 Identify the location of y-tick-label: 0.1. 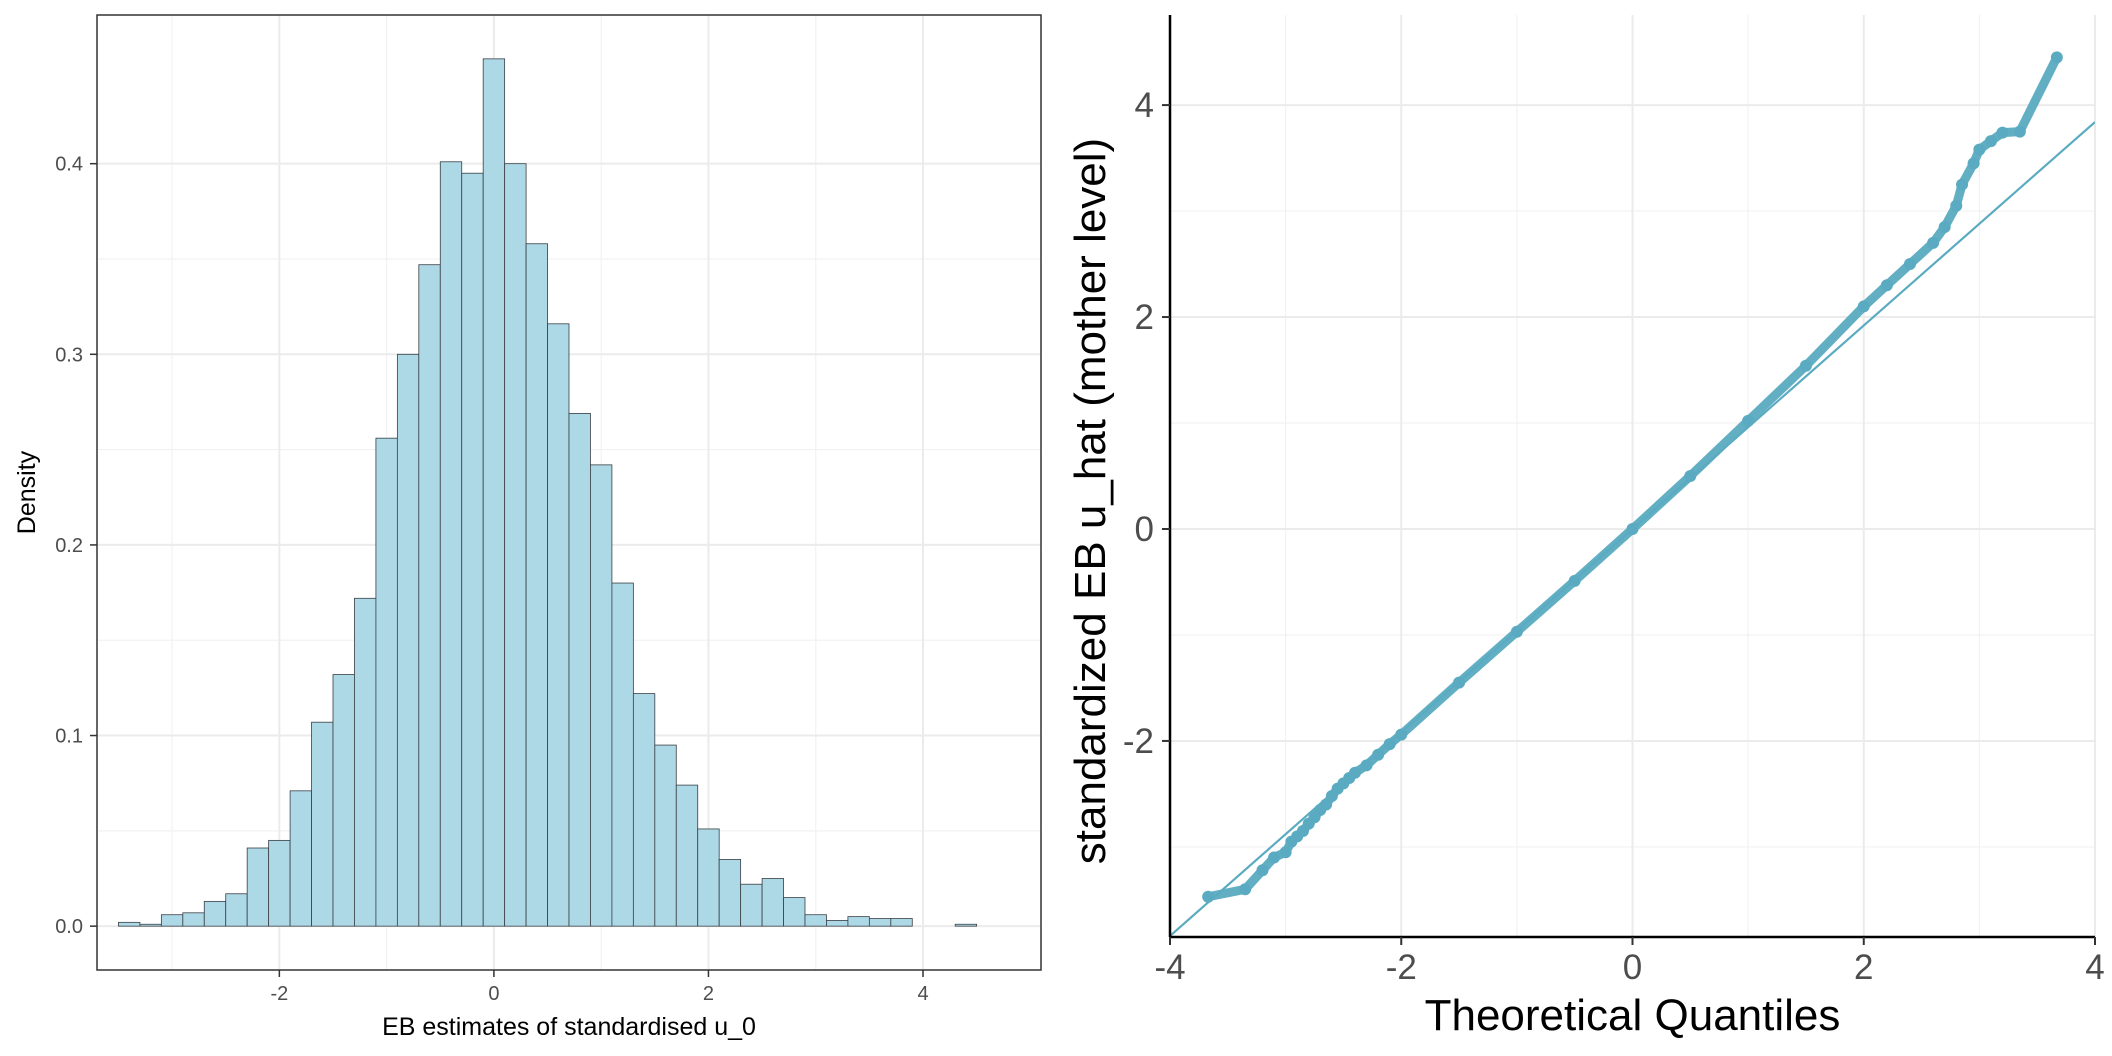
(69, 737).